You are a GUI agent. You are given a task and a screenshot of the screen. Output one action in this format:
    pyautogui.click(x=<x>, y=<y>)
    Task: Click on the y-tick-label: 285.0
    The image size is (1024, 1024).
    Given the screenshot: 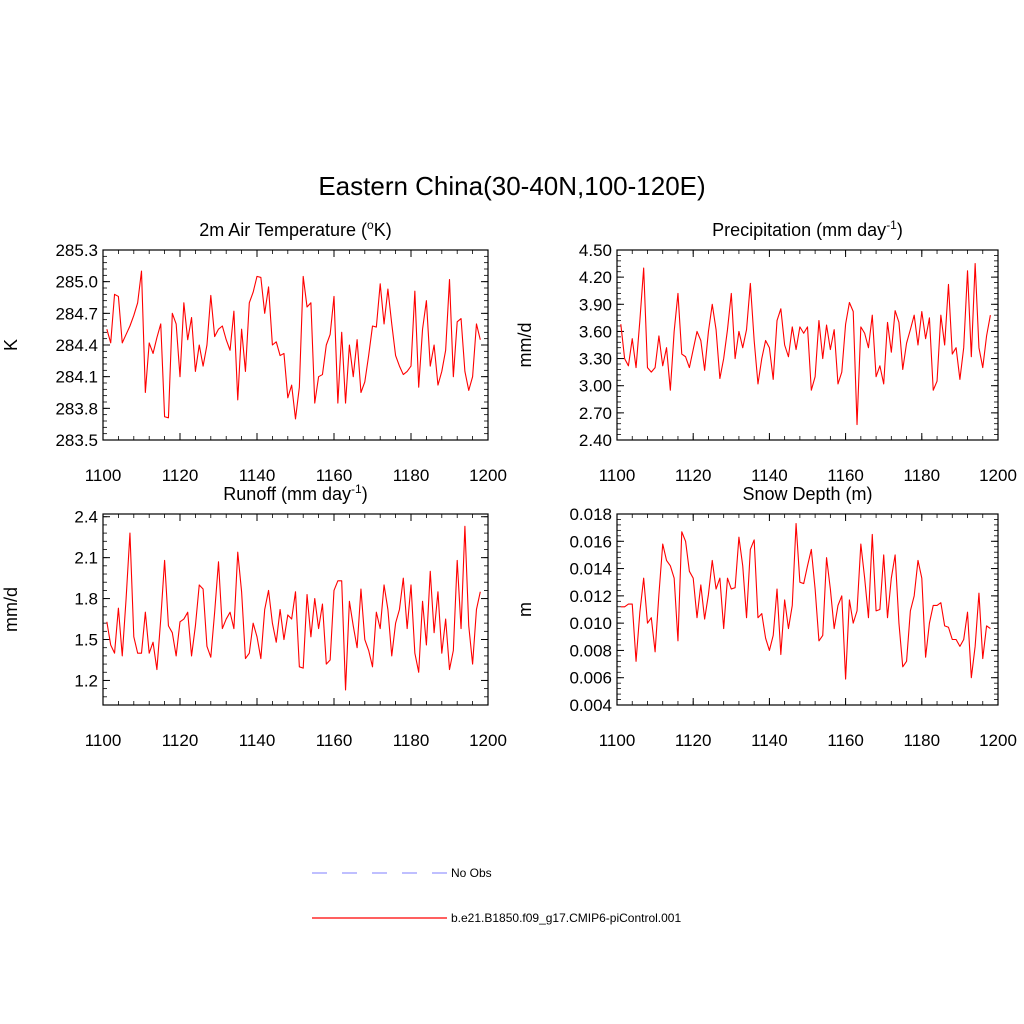 What is the action you would take?
    pyautogui.click(x=76, y=282)
    